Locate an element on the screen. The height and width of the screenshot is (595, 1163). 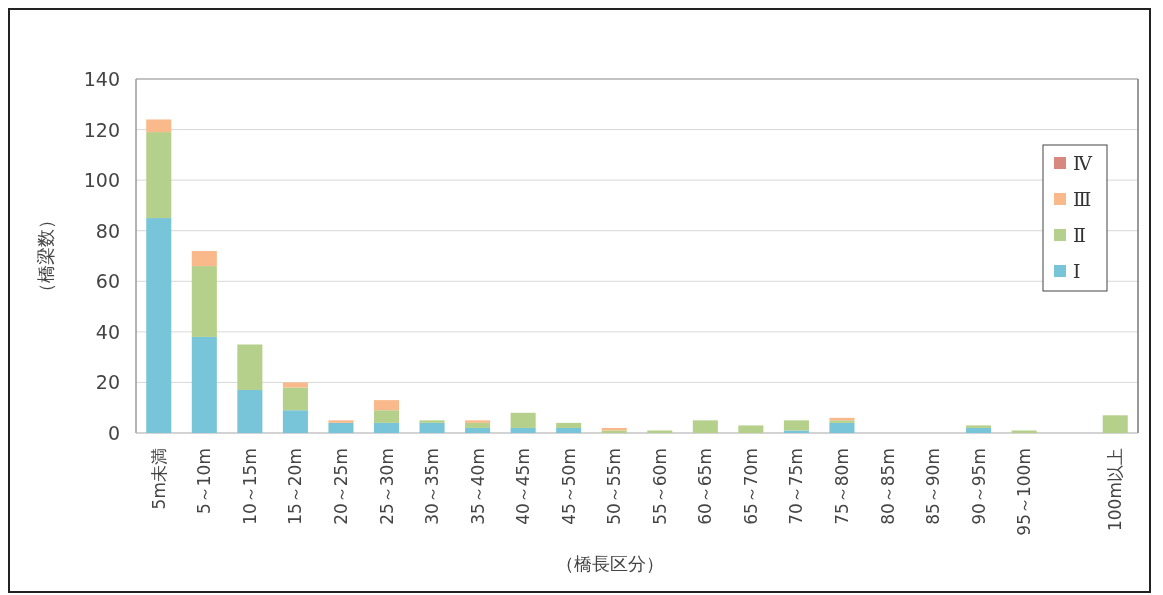
x-tick-label: 5m未満 is located at coordinates (158, 479).